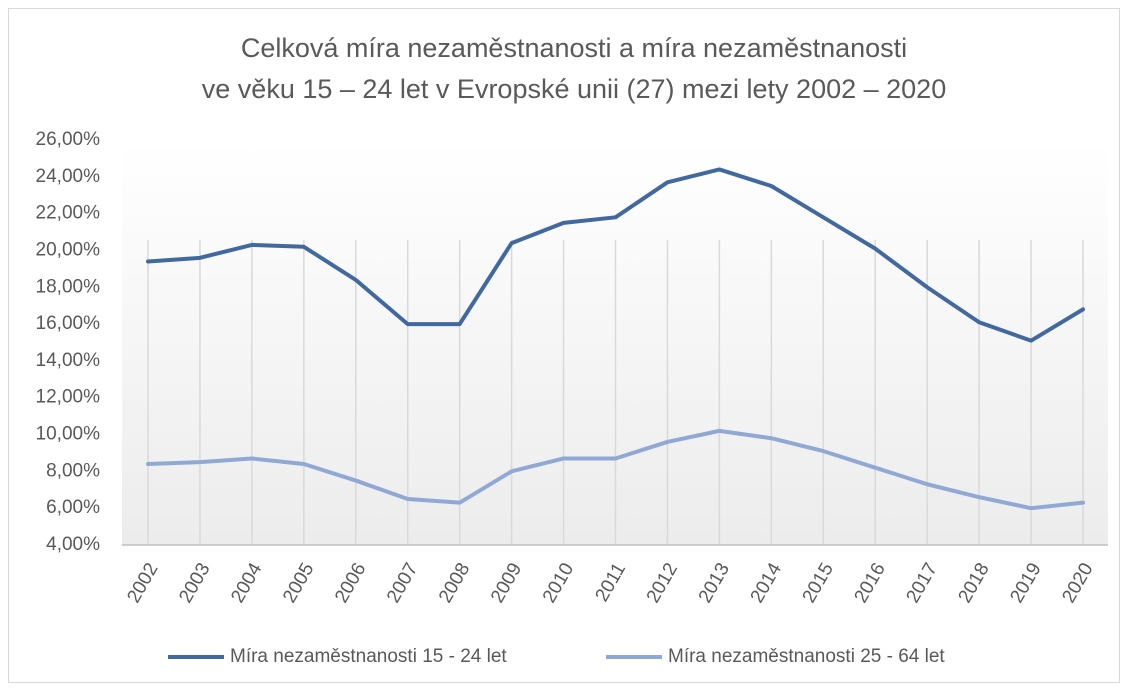 The image size is (1128, 691). Describe the element at coordinates (68, 139) in the screenshot. I see `y-tick-label: 26,00%` at that location.